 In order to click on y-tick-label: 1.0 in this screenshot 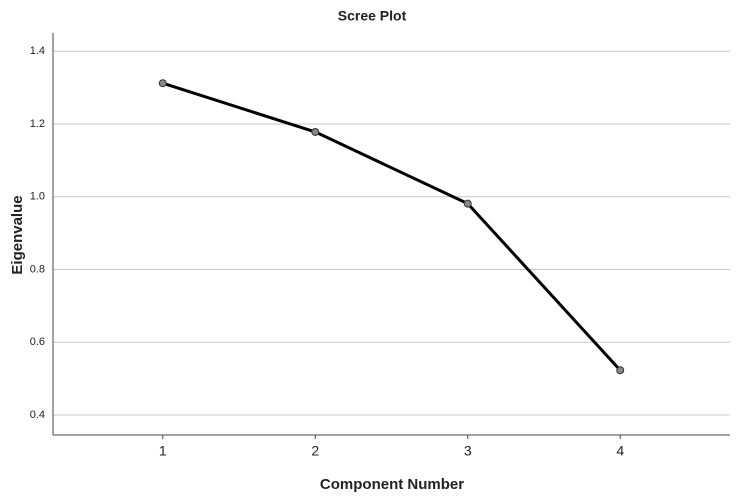, I will do `click(37, 197)`.